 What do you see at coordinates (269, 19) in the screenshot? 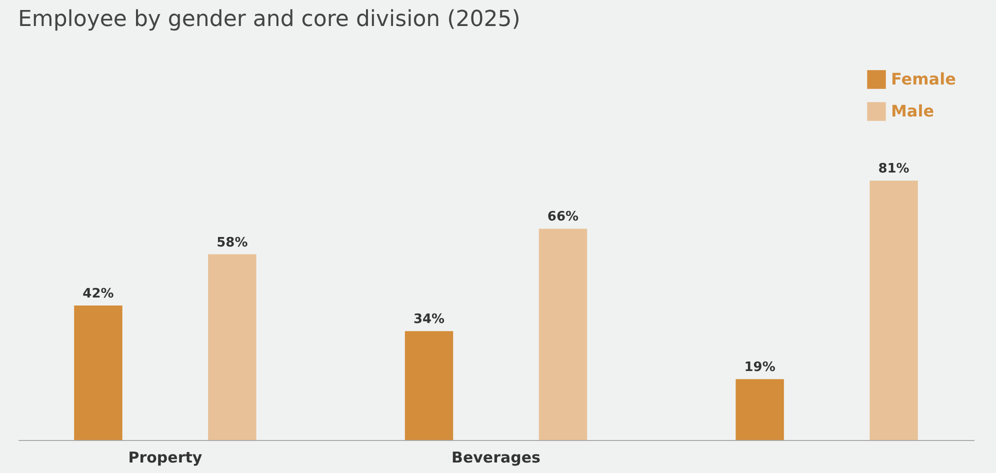
I see `chart-title: Employee by gender and core division (2025)` at bounding box center [269, 19].